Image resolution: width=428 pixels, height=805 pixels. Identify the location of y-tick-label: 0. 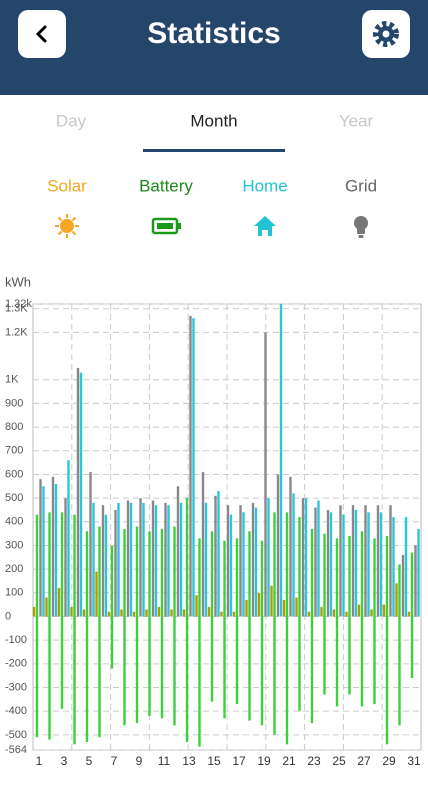
(8, 616).